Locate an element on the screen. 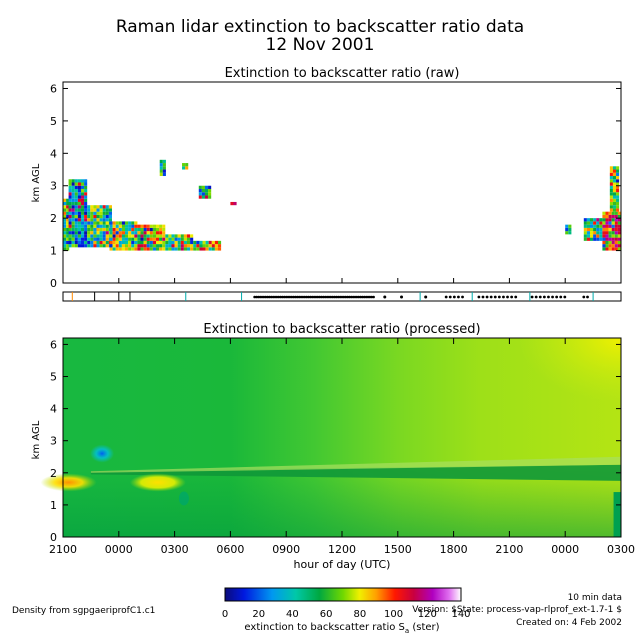  colorbar-tick-label: 80 is located at coordinates (359, 614).